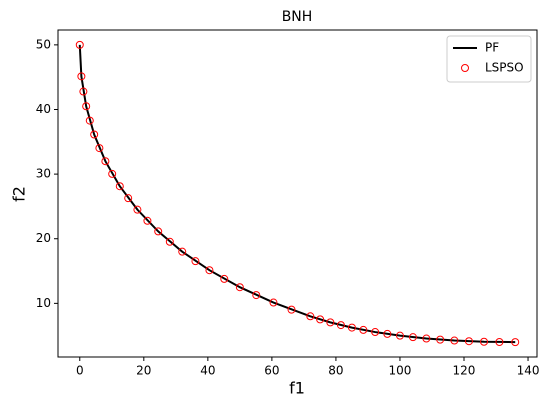  Describe the element at coordinates (19, 194) in the screenshot. I see `y-axis-label: f2` at that location.